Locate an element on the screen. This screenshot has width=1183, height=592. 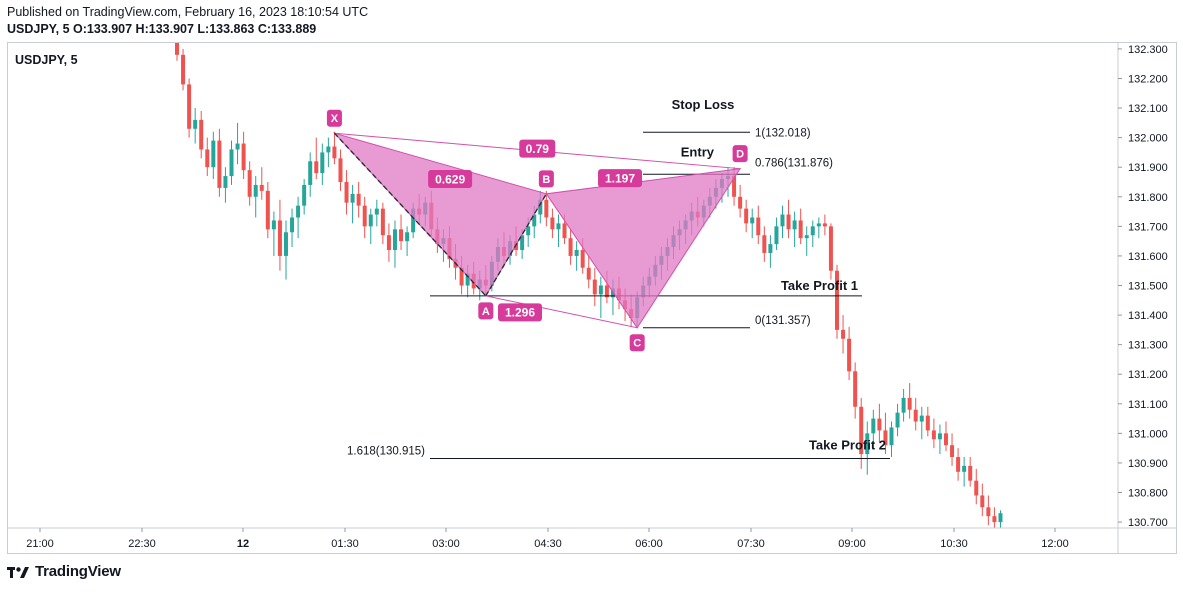
level-1618-label: 1.618(130.915) is located at coordinates (386, 452).